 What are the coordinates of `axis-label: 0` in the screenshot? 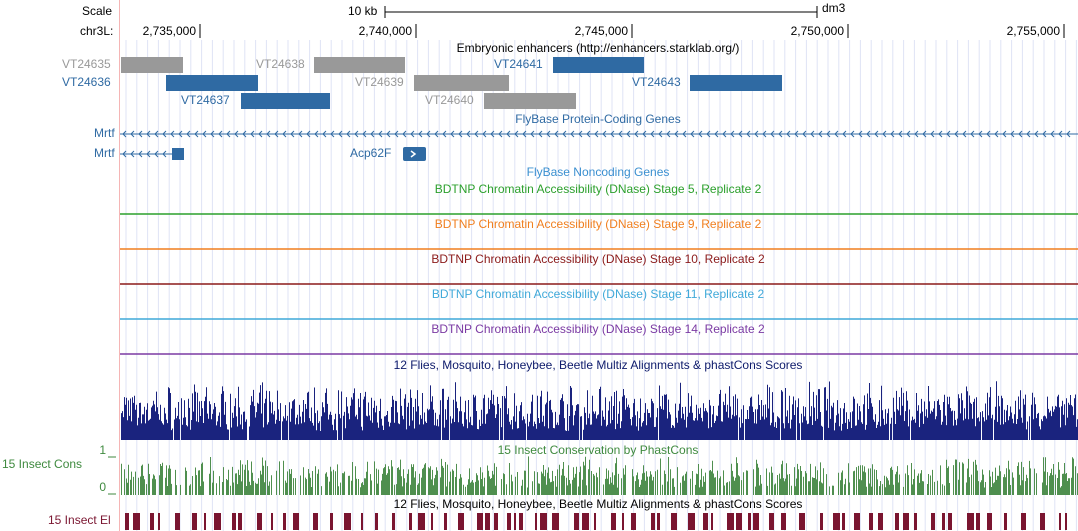 It's located at (102, 487).